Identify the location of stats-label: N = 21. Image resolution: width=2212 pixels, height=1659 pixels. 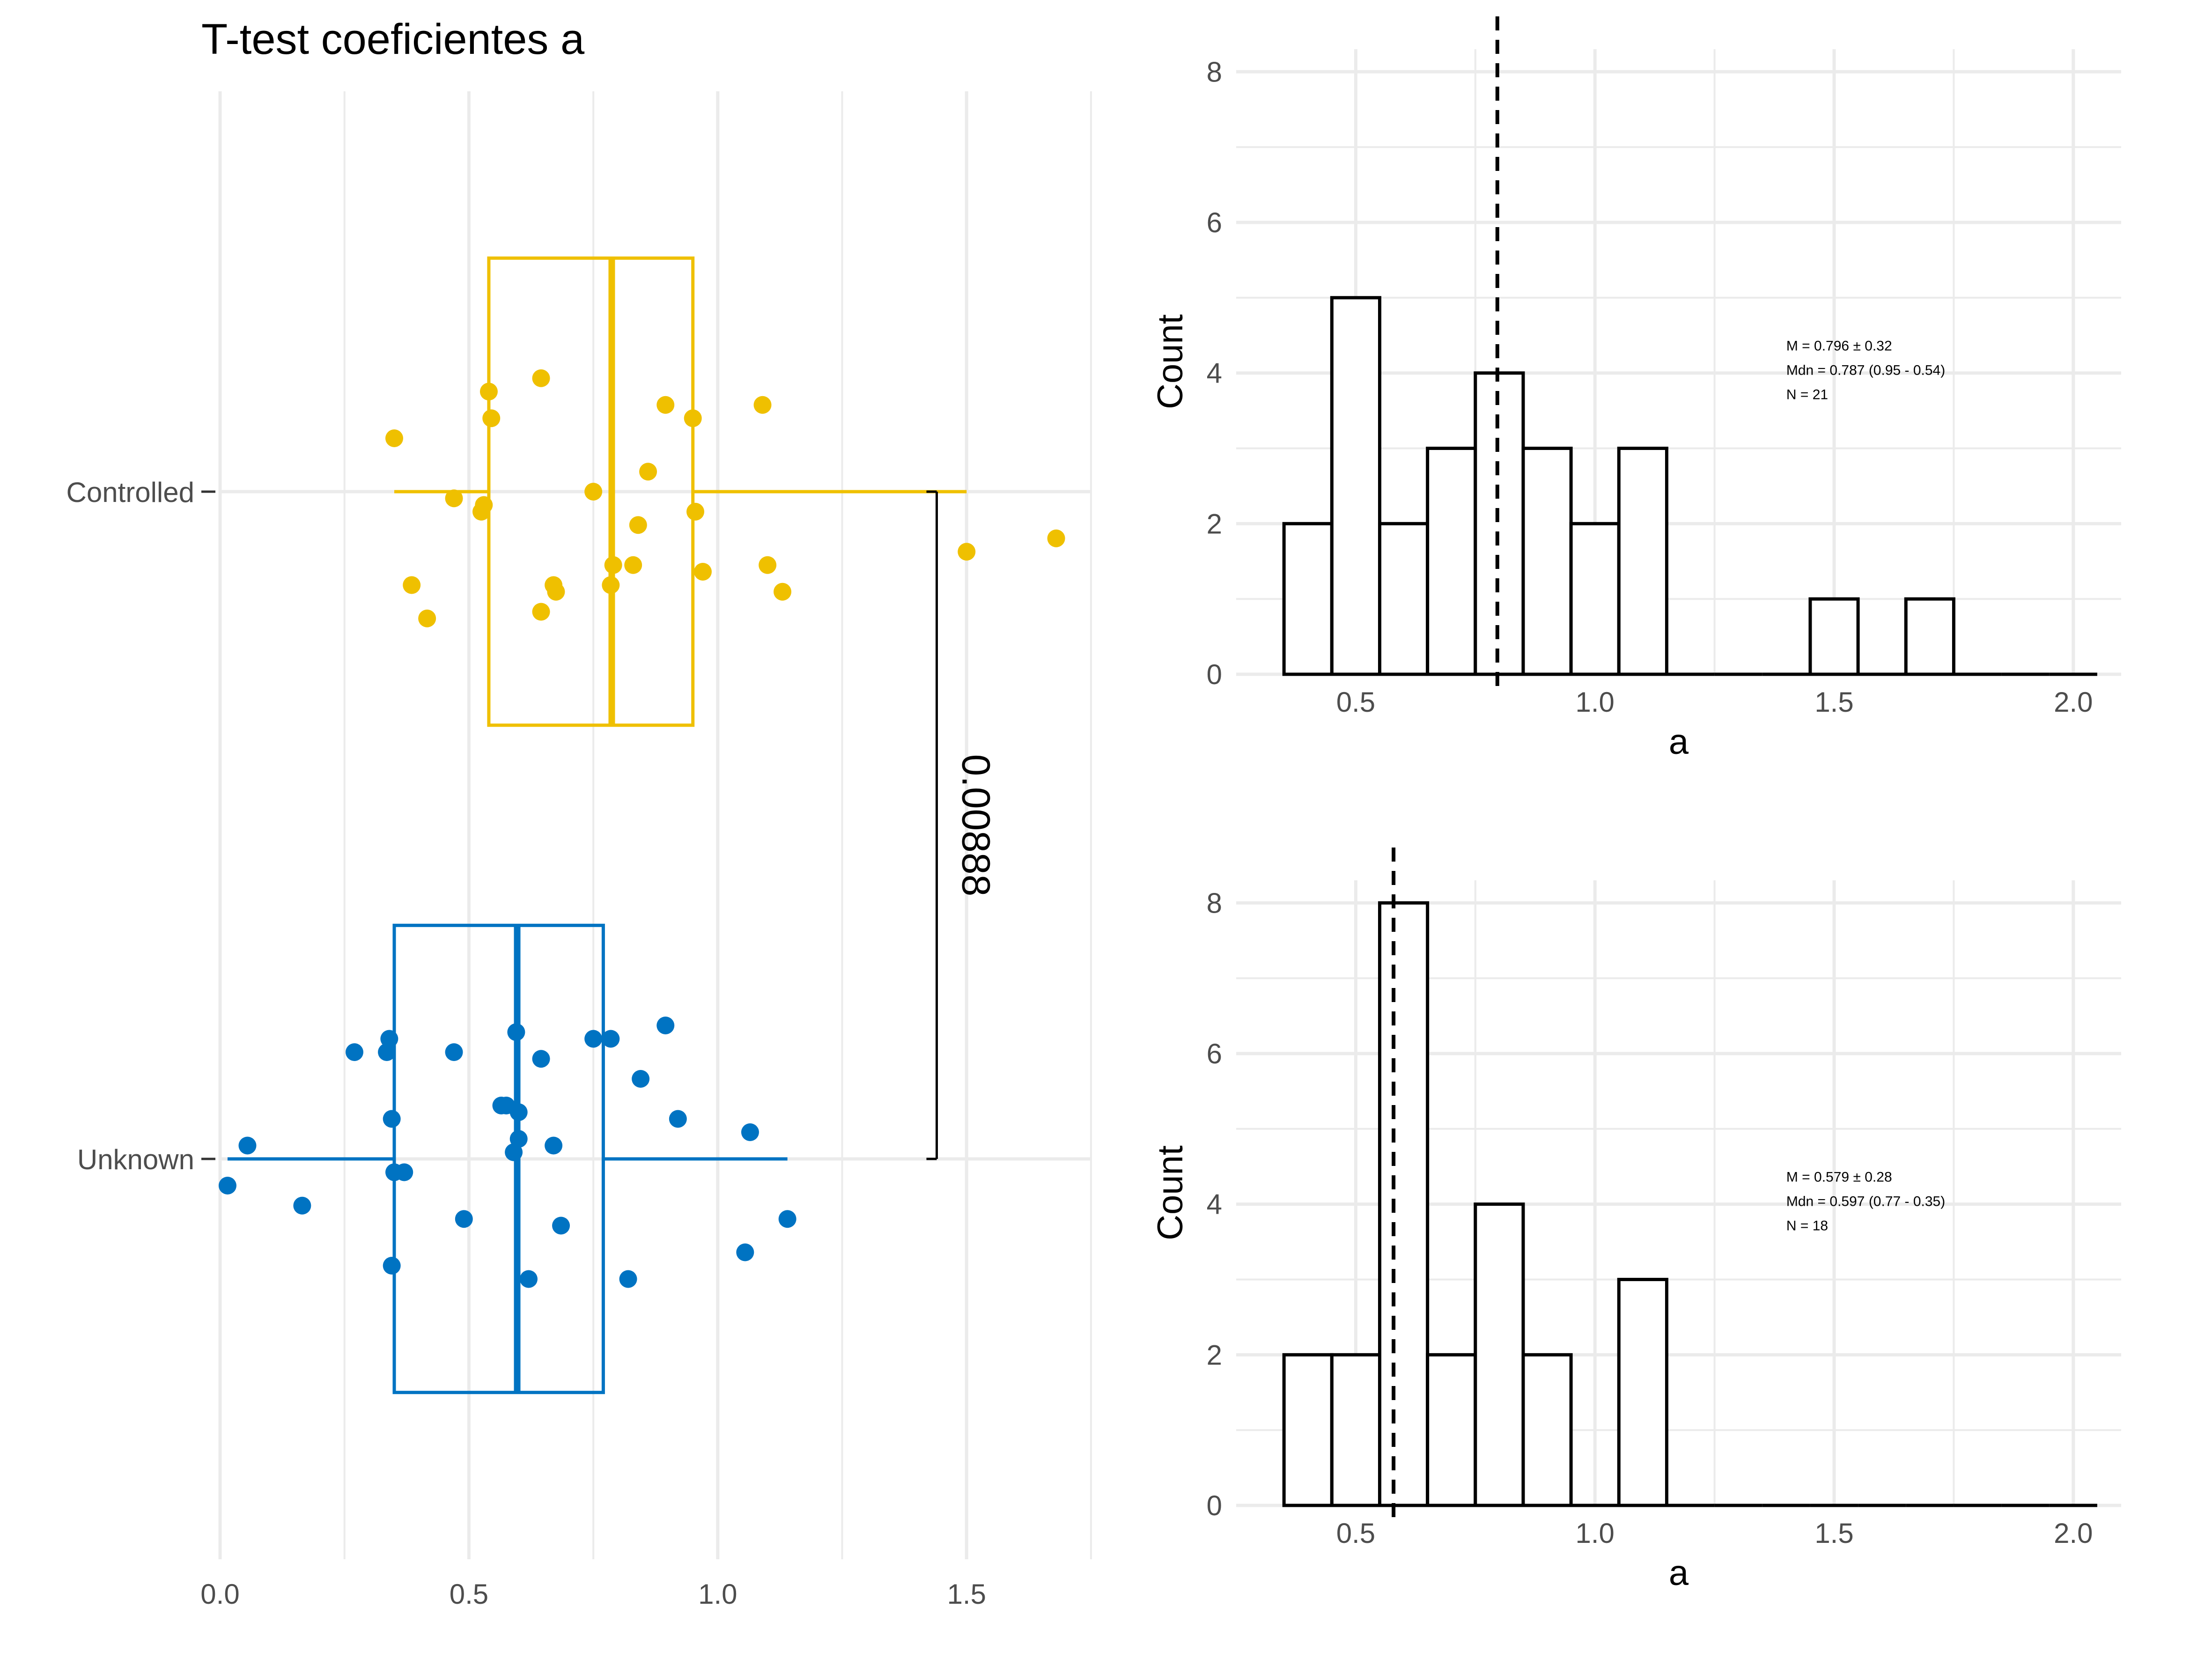
(1807, 395).